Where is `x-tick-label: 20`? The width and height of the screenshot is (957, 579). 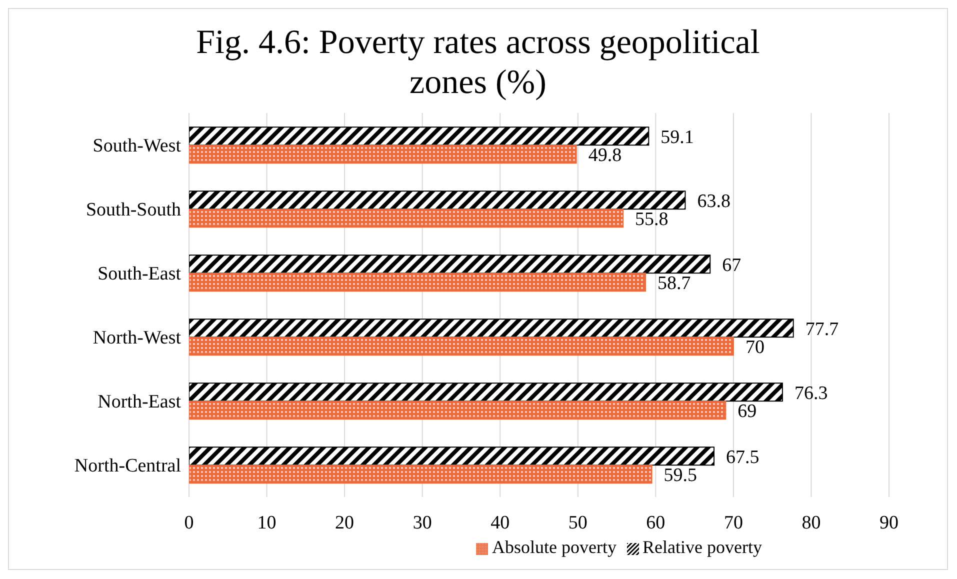 x-tick-label: 20 is located at coordinates (344, 523).